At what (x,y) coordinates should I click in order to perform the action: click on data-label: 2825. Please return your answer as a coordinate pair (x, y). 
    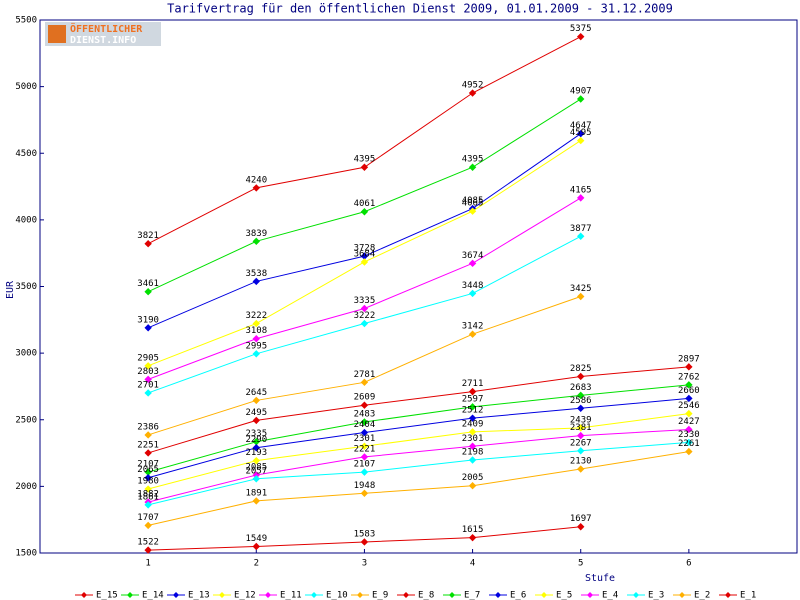
    Looking at the image, I should click on (581, 369).